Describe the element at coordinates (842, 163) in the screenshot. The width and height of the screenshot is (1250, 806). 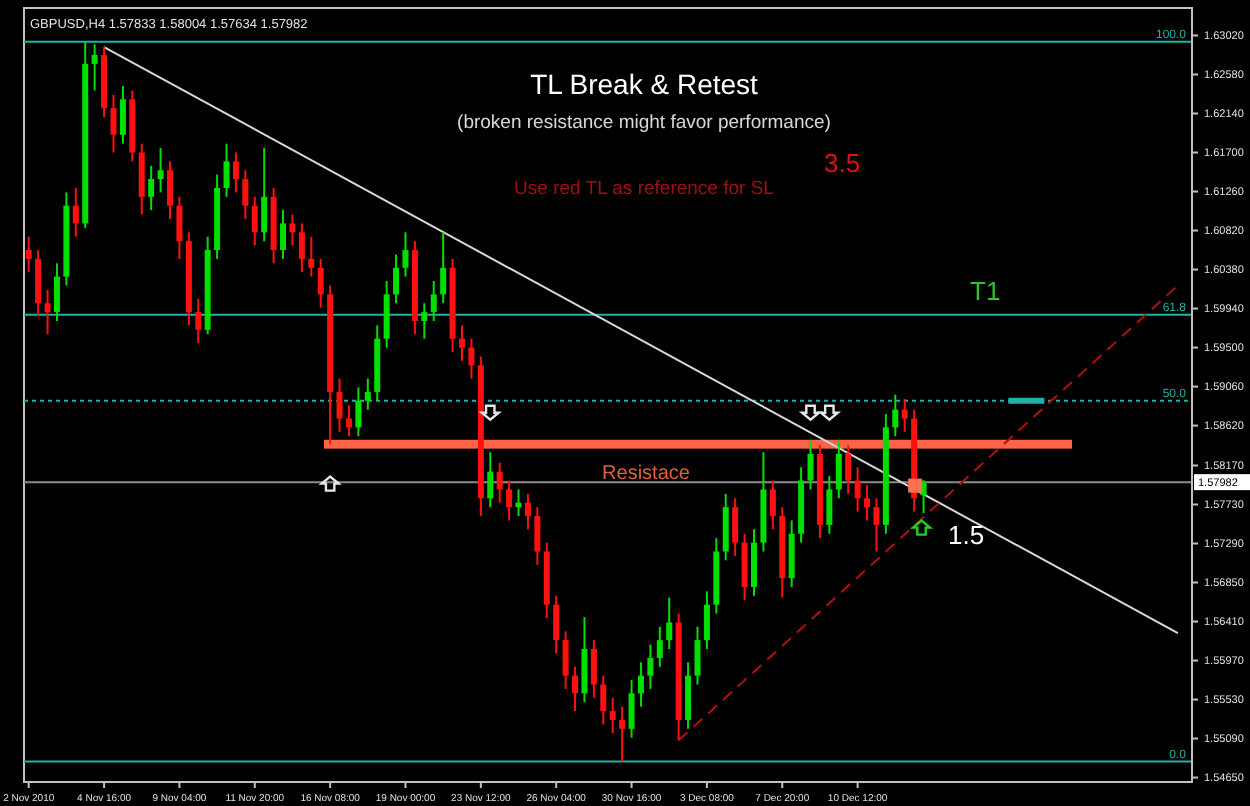
I see `annotation: 3.5` at that location.